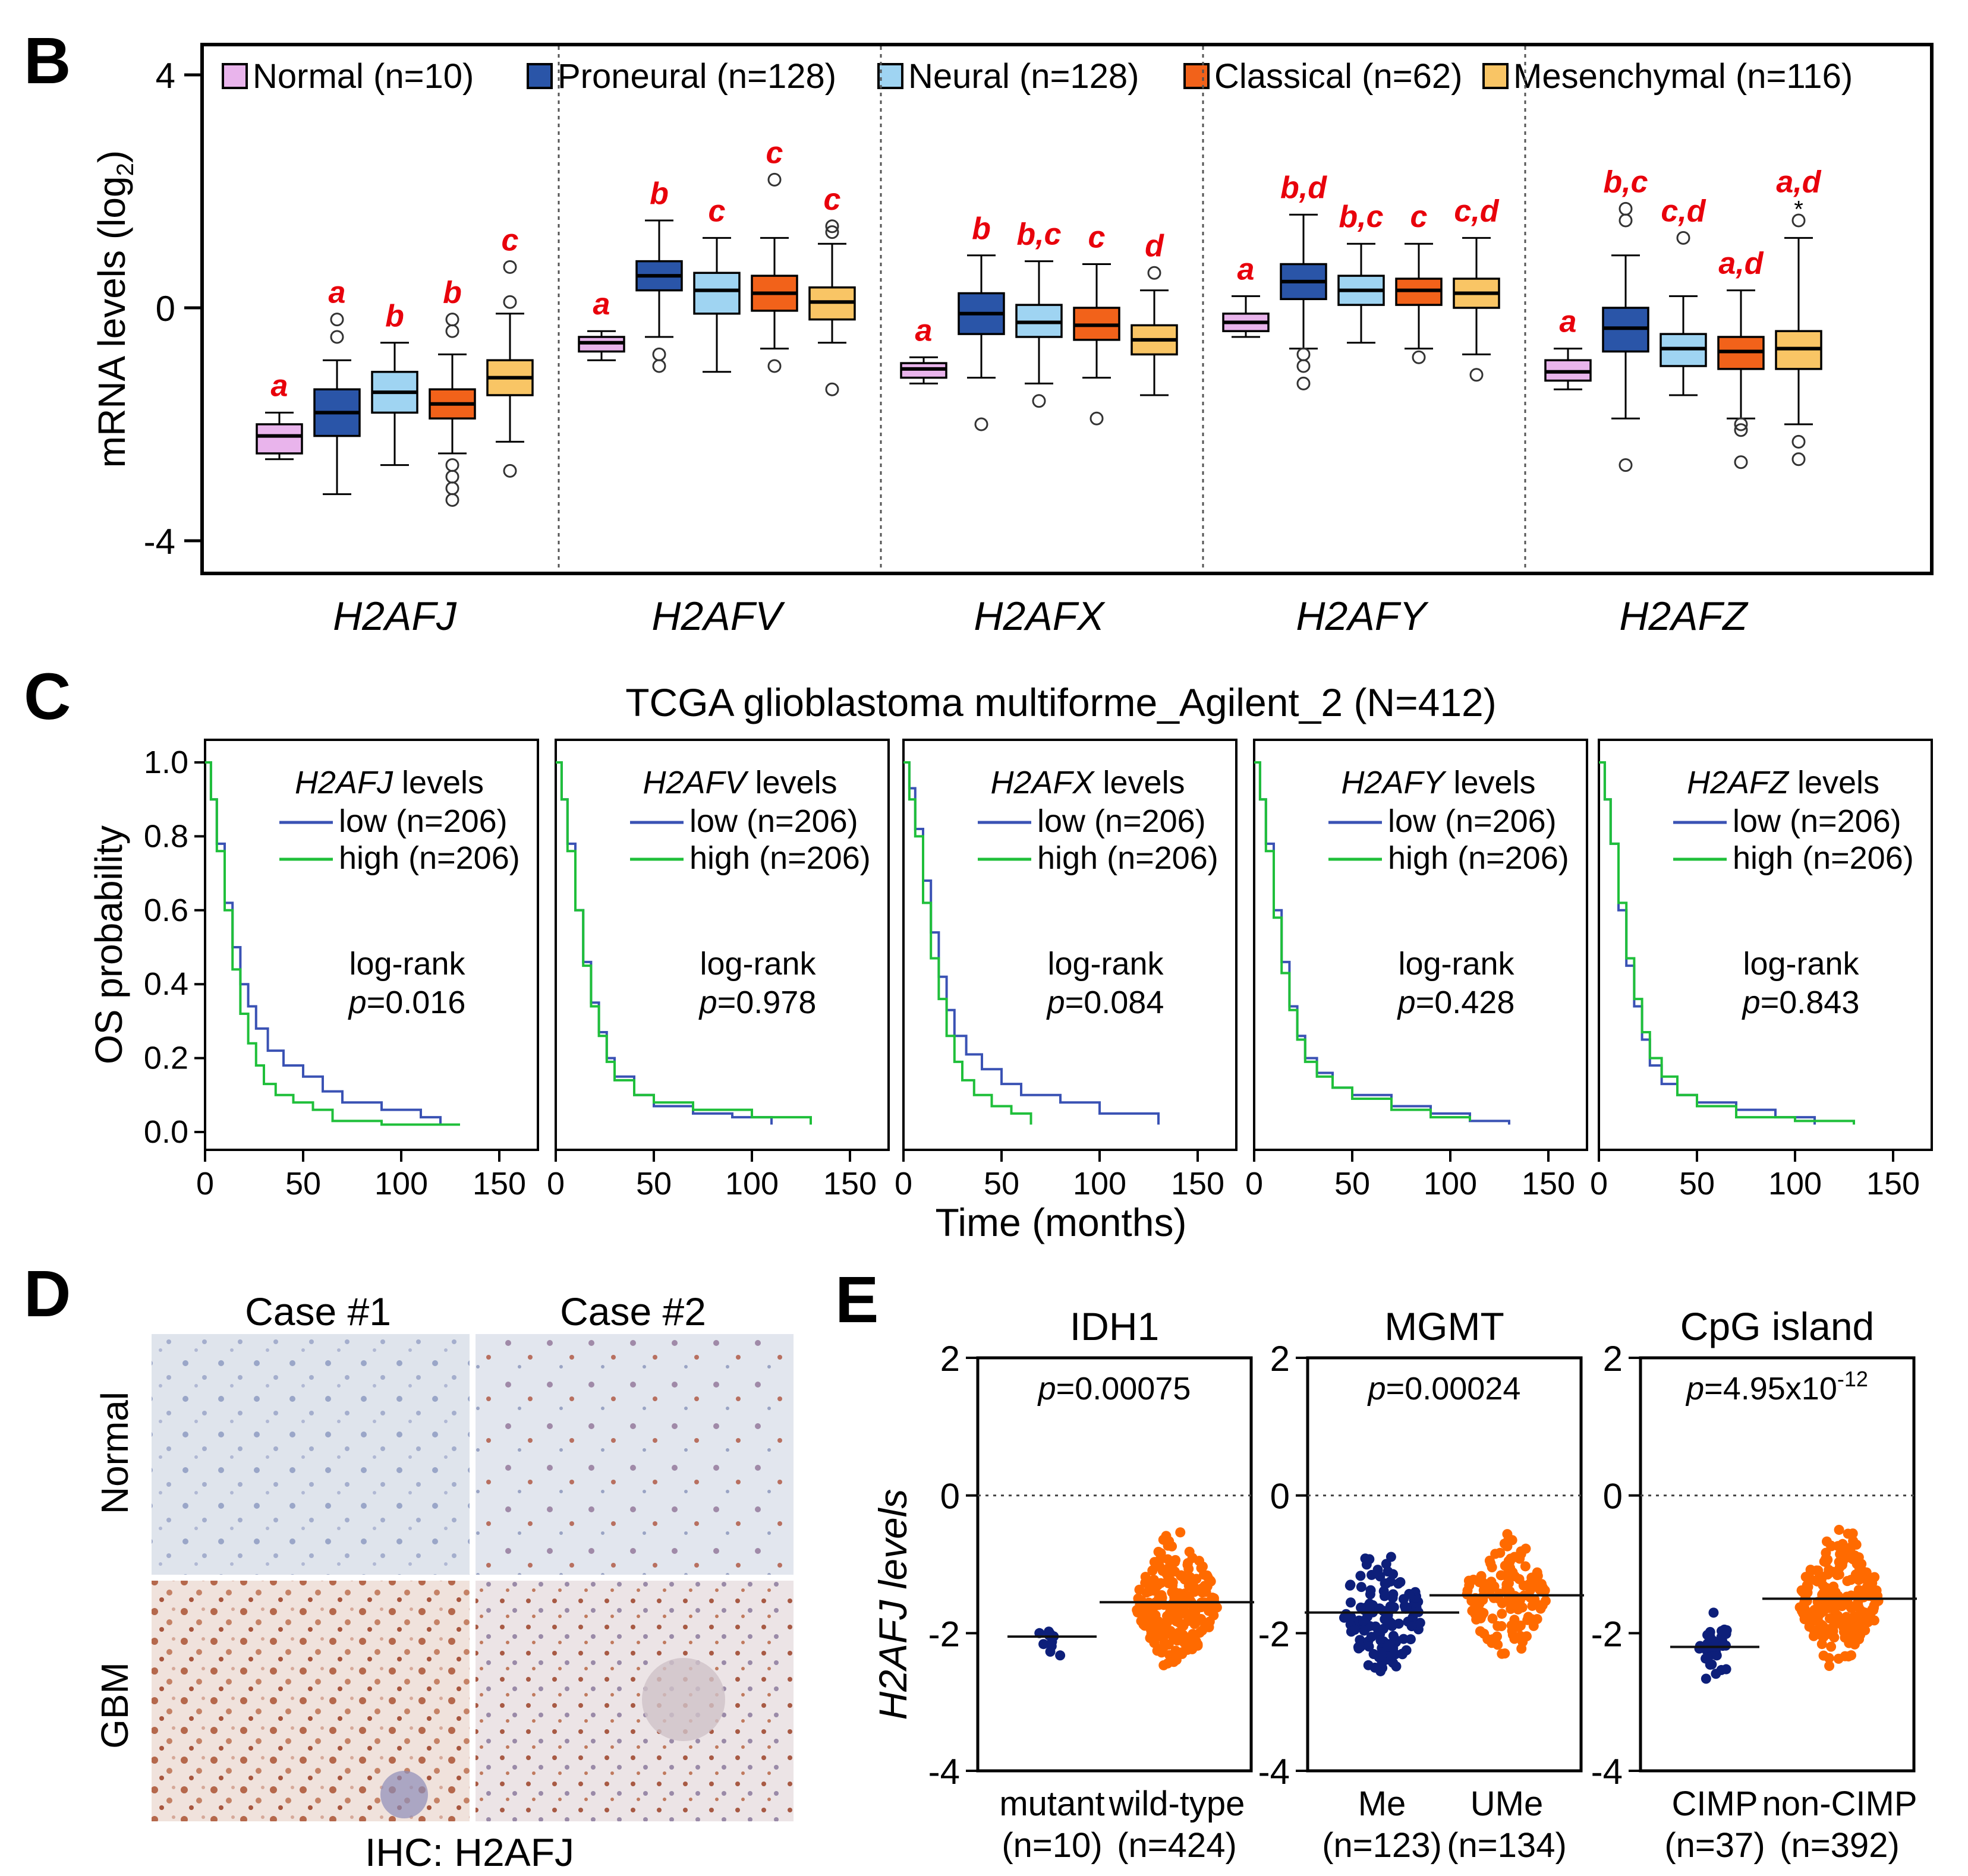 This screenshot has height=1876, width=1968. Describe the element at coordinates (1507, 1803) in the screenshot. I see `scatter-group-name: UMe` at that location.